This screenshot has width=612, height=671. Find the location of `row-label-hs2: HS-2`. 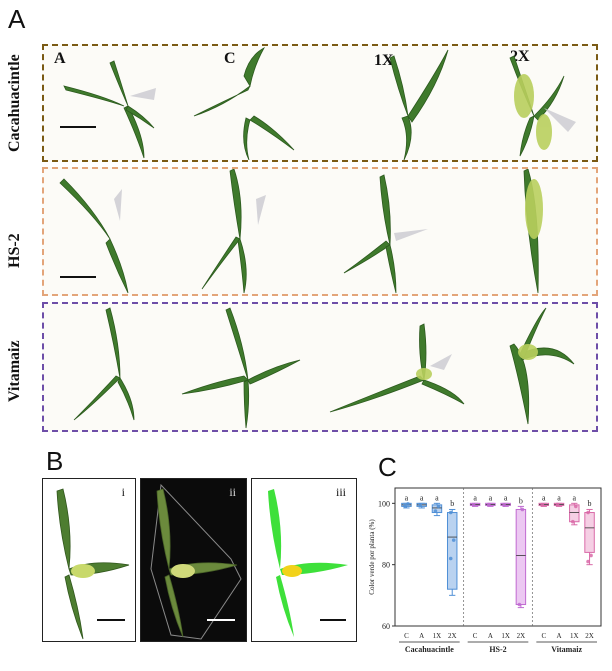

row-label-hs2: HS-2 is located at coordinates (14, 250).